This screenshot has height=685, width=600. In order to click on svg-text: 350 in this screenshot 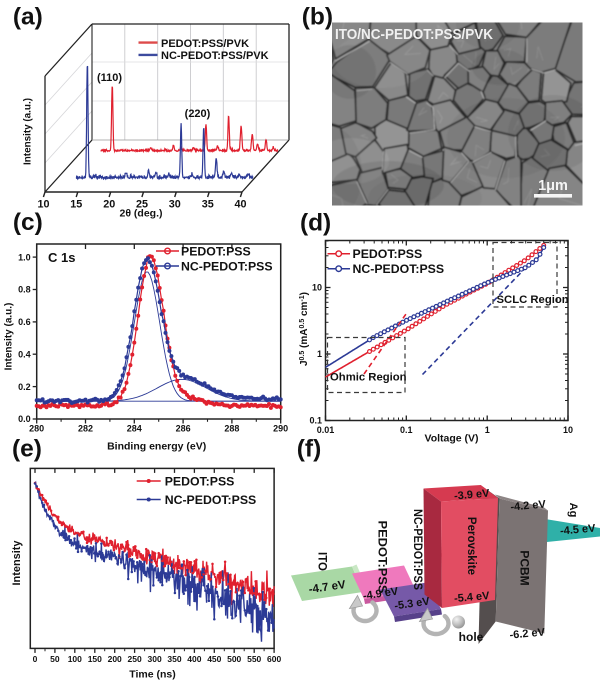, I will do `click(174, 659)`.